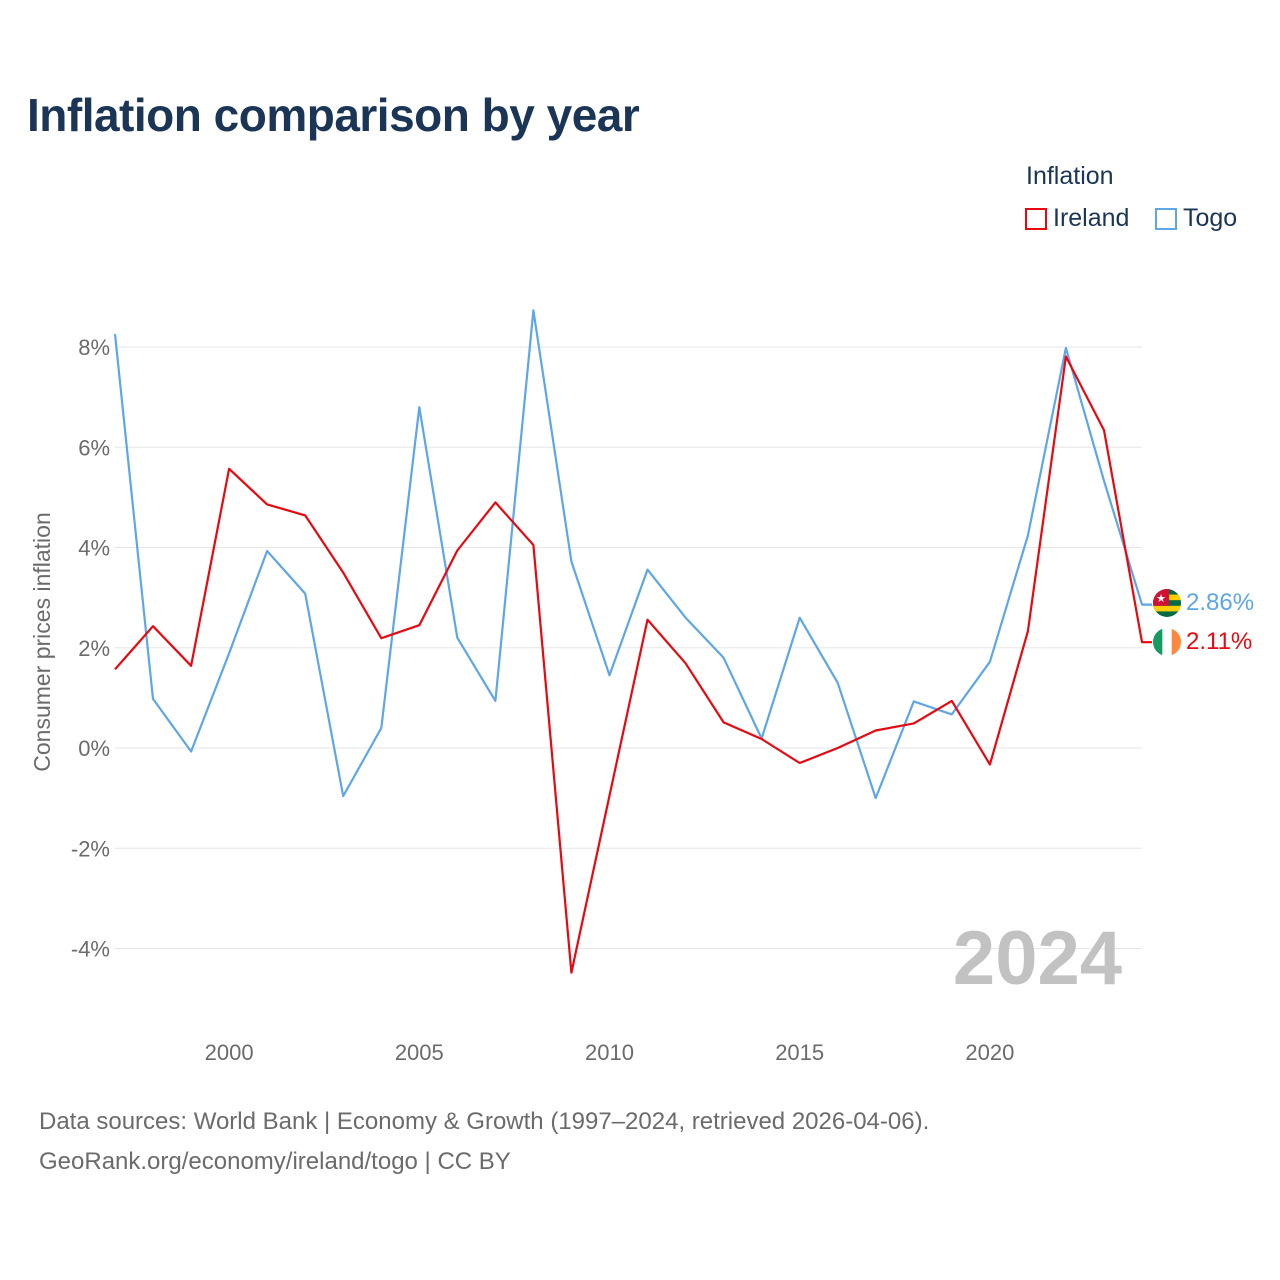 The image size is (1280, 1280). What do you see at coordinates (90, 848) in the screenshot?
I see `y-tick-label: -2%` at bounding box center [90, 848].